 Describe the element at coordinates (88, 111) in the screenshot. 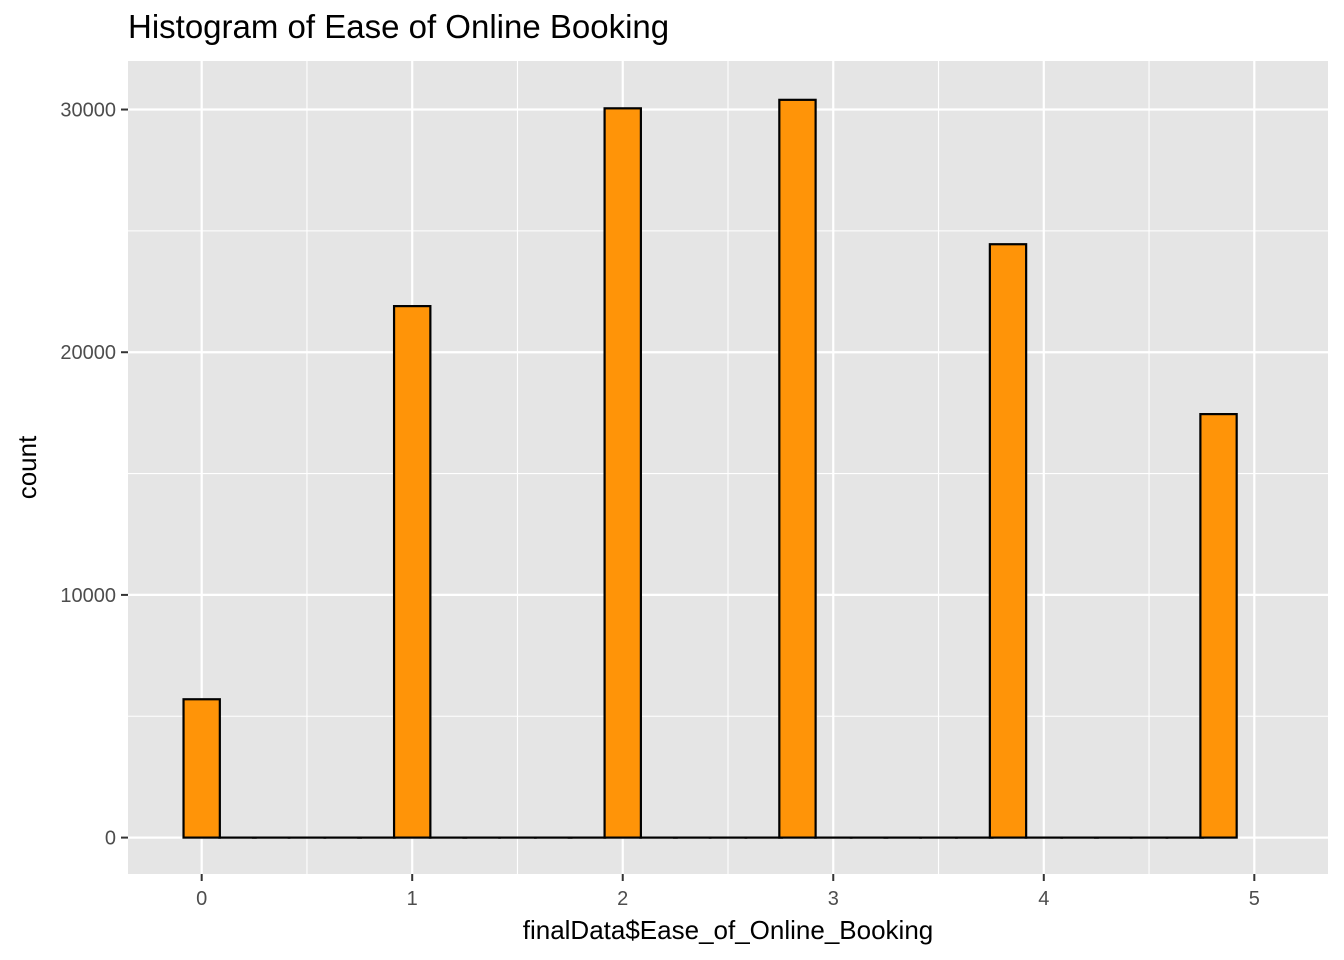

I see `y-tick-label: 30000` at that location.